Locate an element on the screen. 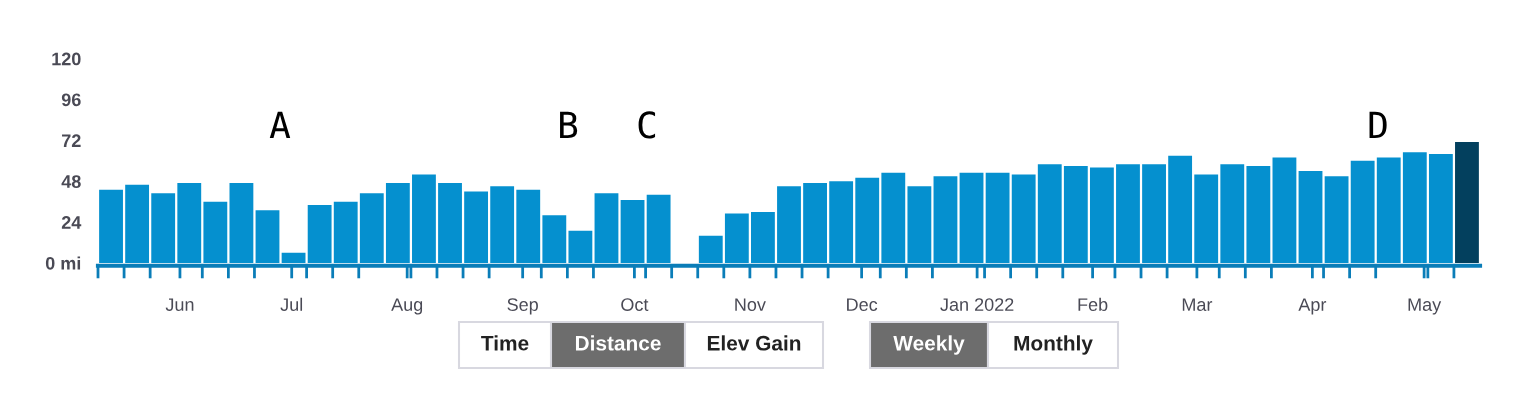 This screenshot has height=396, width=1526. y-tick-label: 120 is located at coordinates (66, 59).